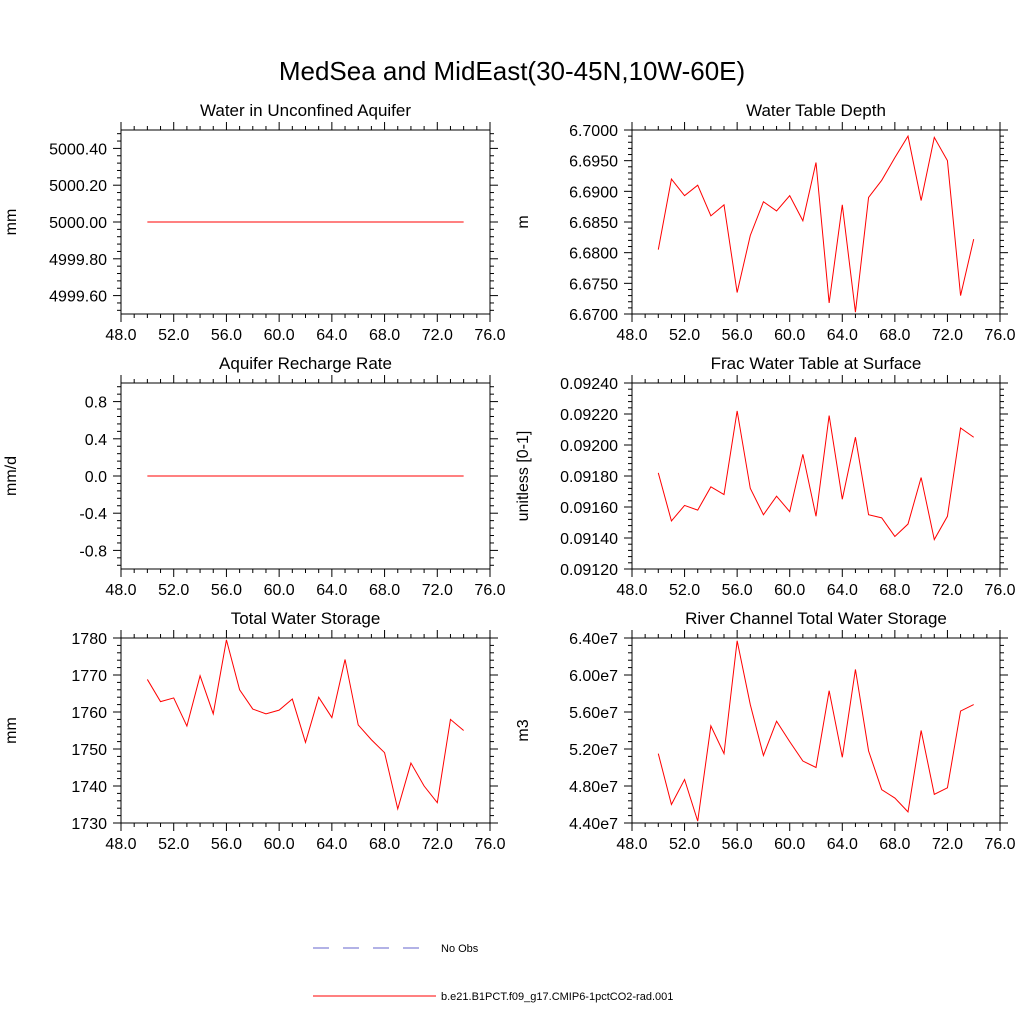 Image resolution: width=1024 pixels, height=1024 pixels. I want to click on y-tick-label: 6.40e7, so click(593, 639).